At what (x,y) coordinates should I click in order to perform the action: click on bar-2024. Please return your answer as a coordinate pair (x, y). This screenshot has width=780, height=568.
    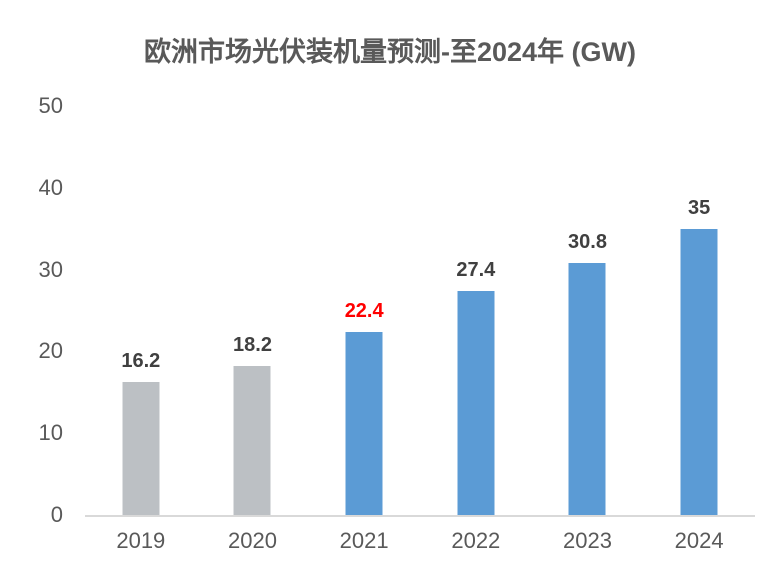
    Looking at the image, I should click on (699, 371).